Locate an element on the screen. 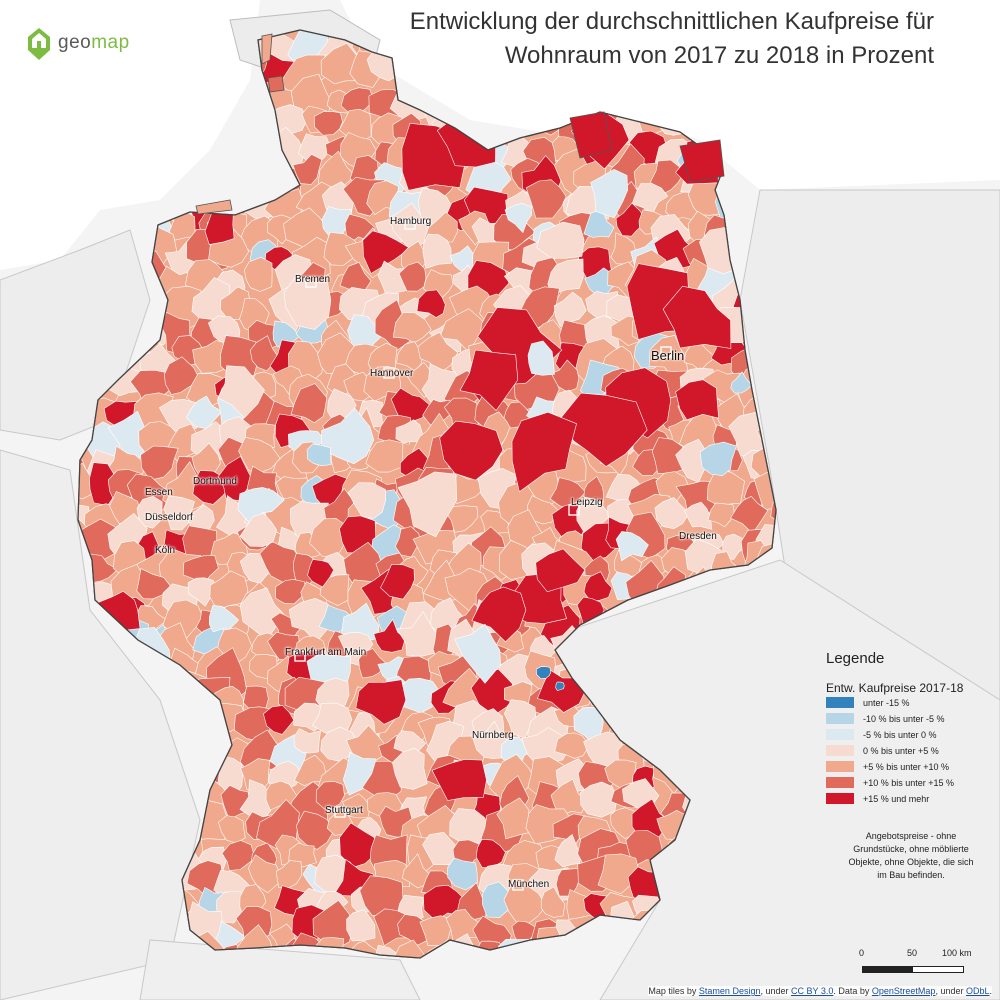  city-label-bremen: Bremen is located at coordinates (313, 279).